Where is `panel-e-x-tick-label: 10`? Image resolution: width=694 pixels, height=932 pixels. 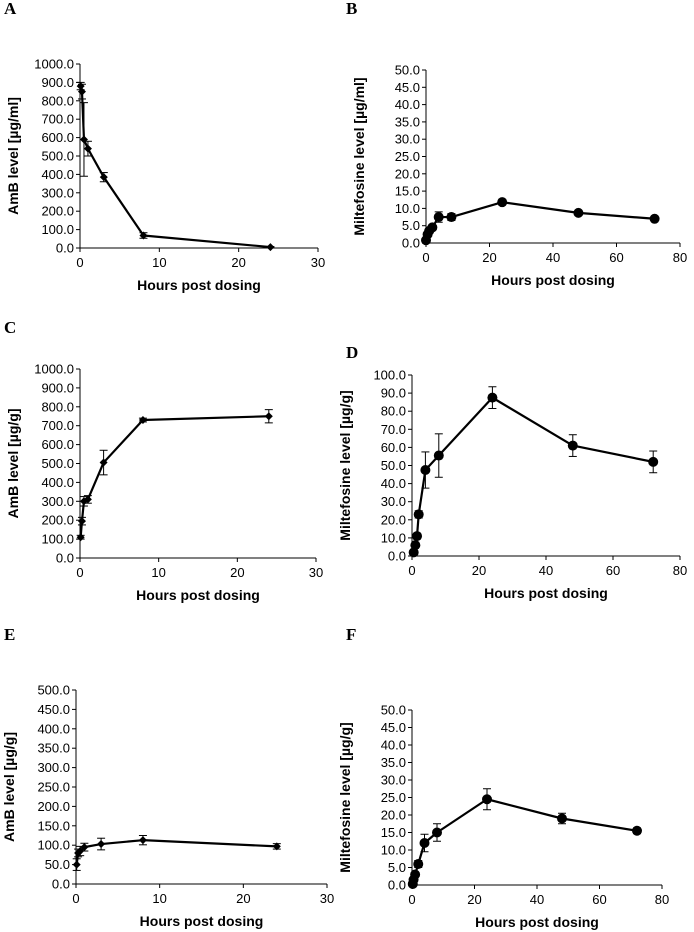 panel-e-x-tick-label: 10 is located at coordinates (159, 898).